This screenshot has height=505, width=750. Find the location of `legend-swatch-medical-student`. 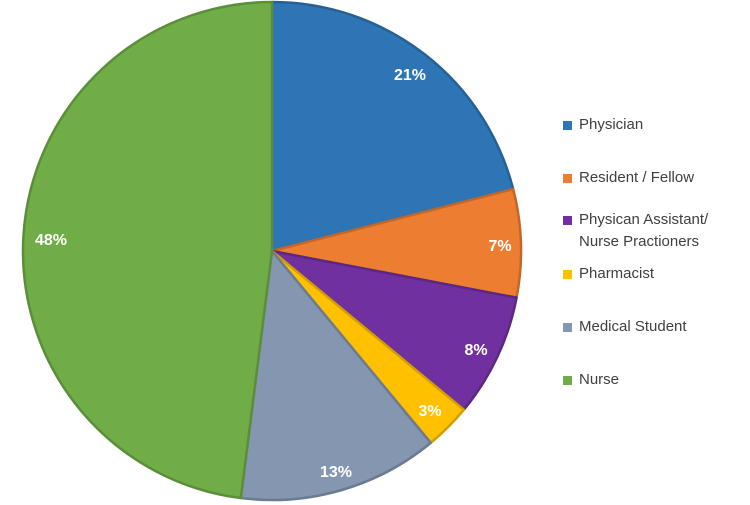

legend-swatch-medical-student is located at coordinates (567, 327).